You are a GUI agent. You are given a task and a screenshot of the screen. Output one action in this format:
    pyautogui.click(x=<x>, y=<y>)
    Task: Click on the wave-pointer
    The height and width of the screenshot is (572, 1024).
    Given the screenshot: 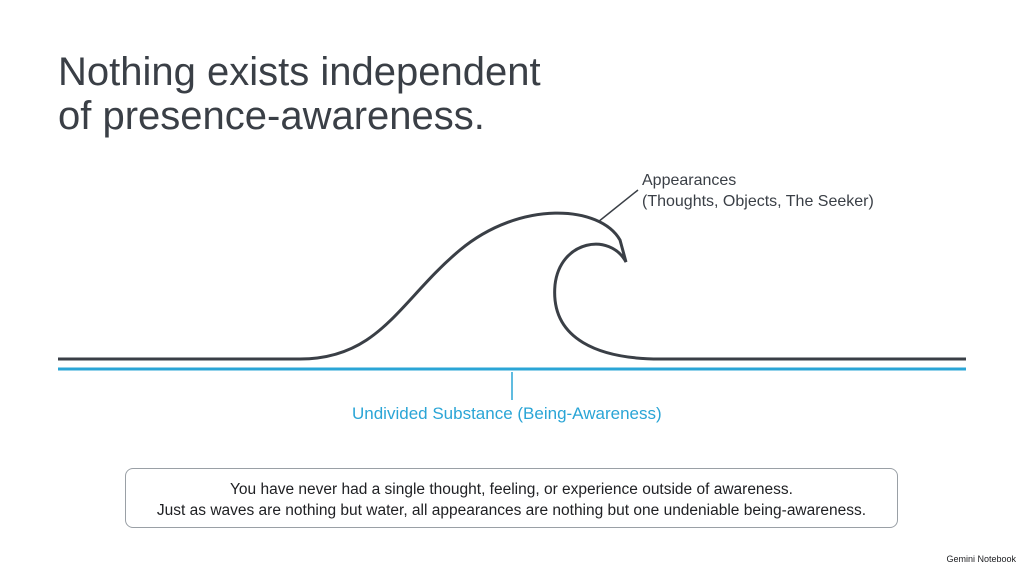 What is the action you would take?
    pyautogui.click(x=618, y=206)
    